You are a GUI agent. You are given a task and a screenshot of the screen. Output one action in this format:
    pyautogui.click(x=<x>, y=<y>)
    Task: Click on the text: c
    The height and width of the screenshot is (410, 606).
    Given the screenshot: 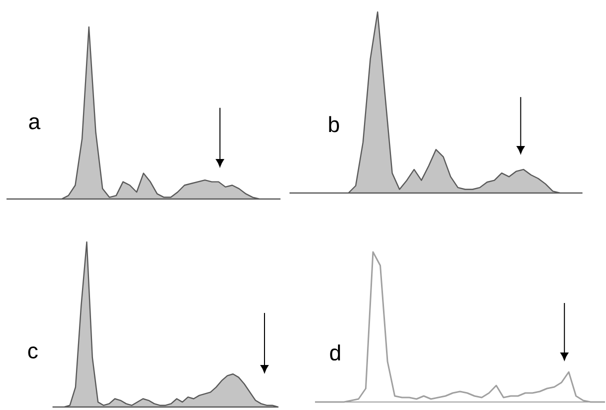 What is the action you would take?
    pyautogui.click(x=33, y=352)
    